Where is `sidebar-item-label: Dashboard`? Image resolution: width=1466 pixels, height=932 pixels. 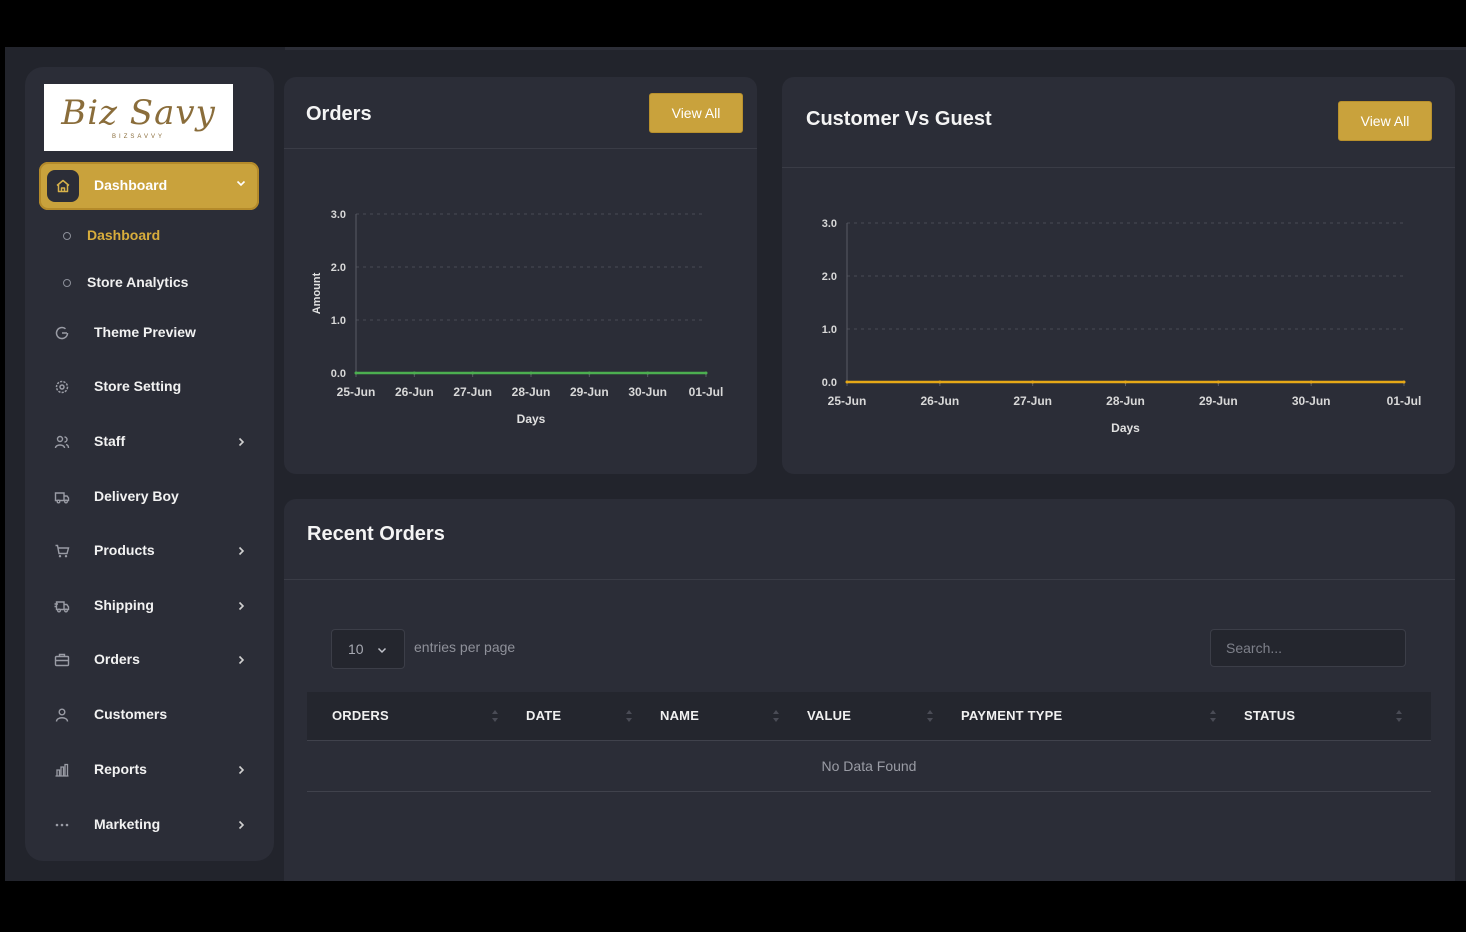 sidebar-item-label: Dashboard is located at coordinates (131, 185).